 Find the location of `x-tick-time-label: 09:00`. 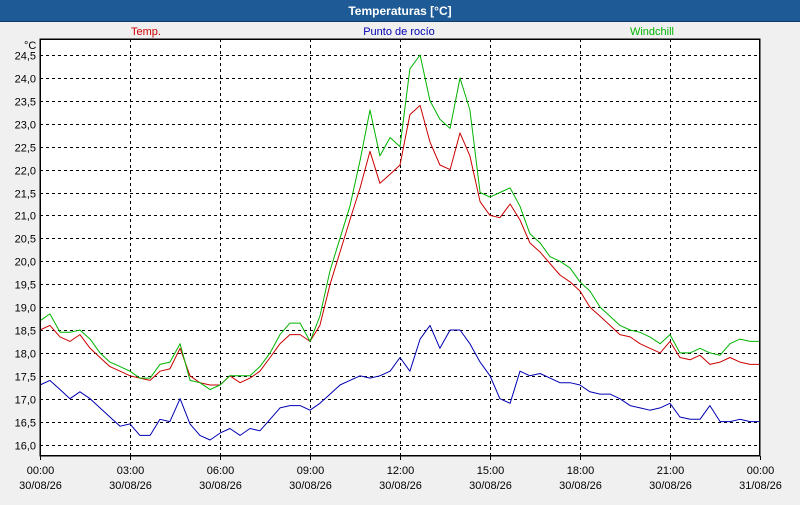

x-tick-time-label: 09:00 is located at coordinates (311, 471).